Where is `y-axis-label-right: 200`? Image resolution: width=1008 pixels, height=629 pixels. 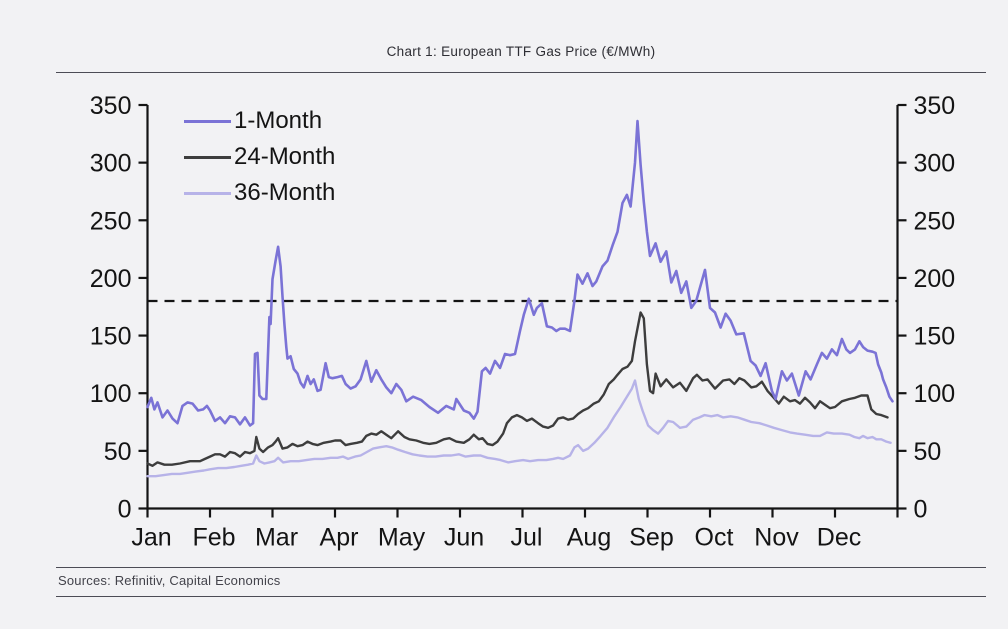 y-axis-label-right: 200 is located at coordinates (935, 279).